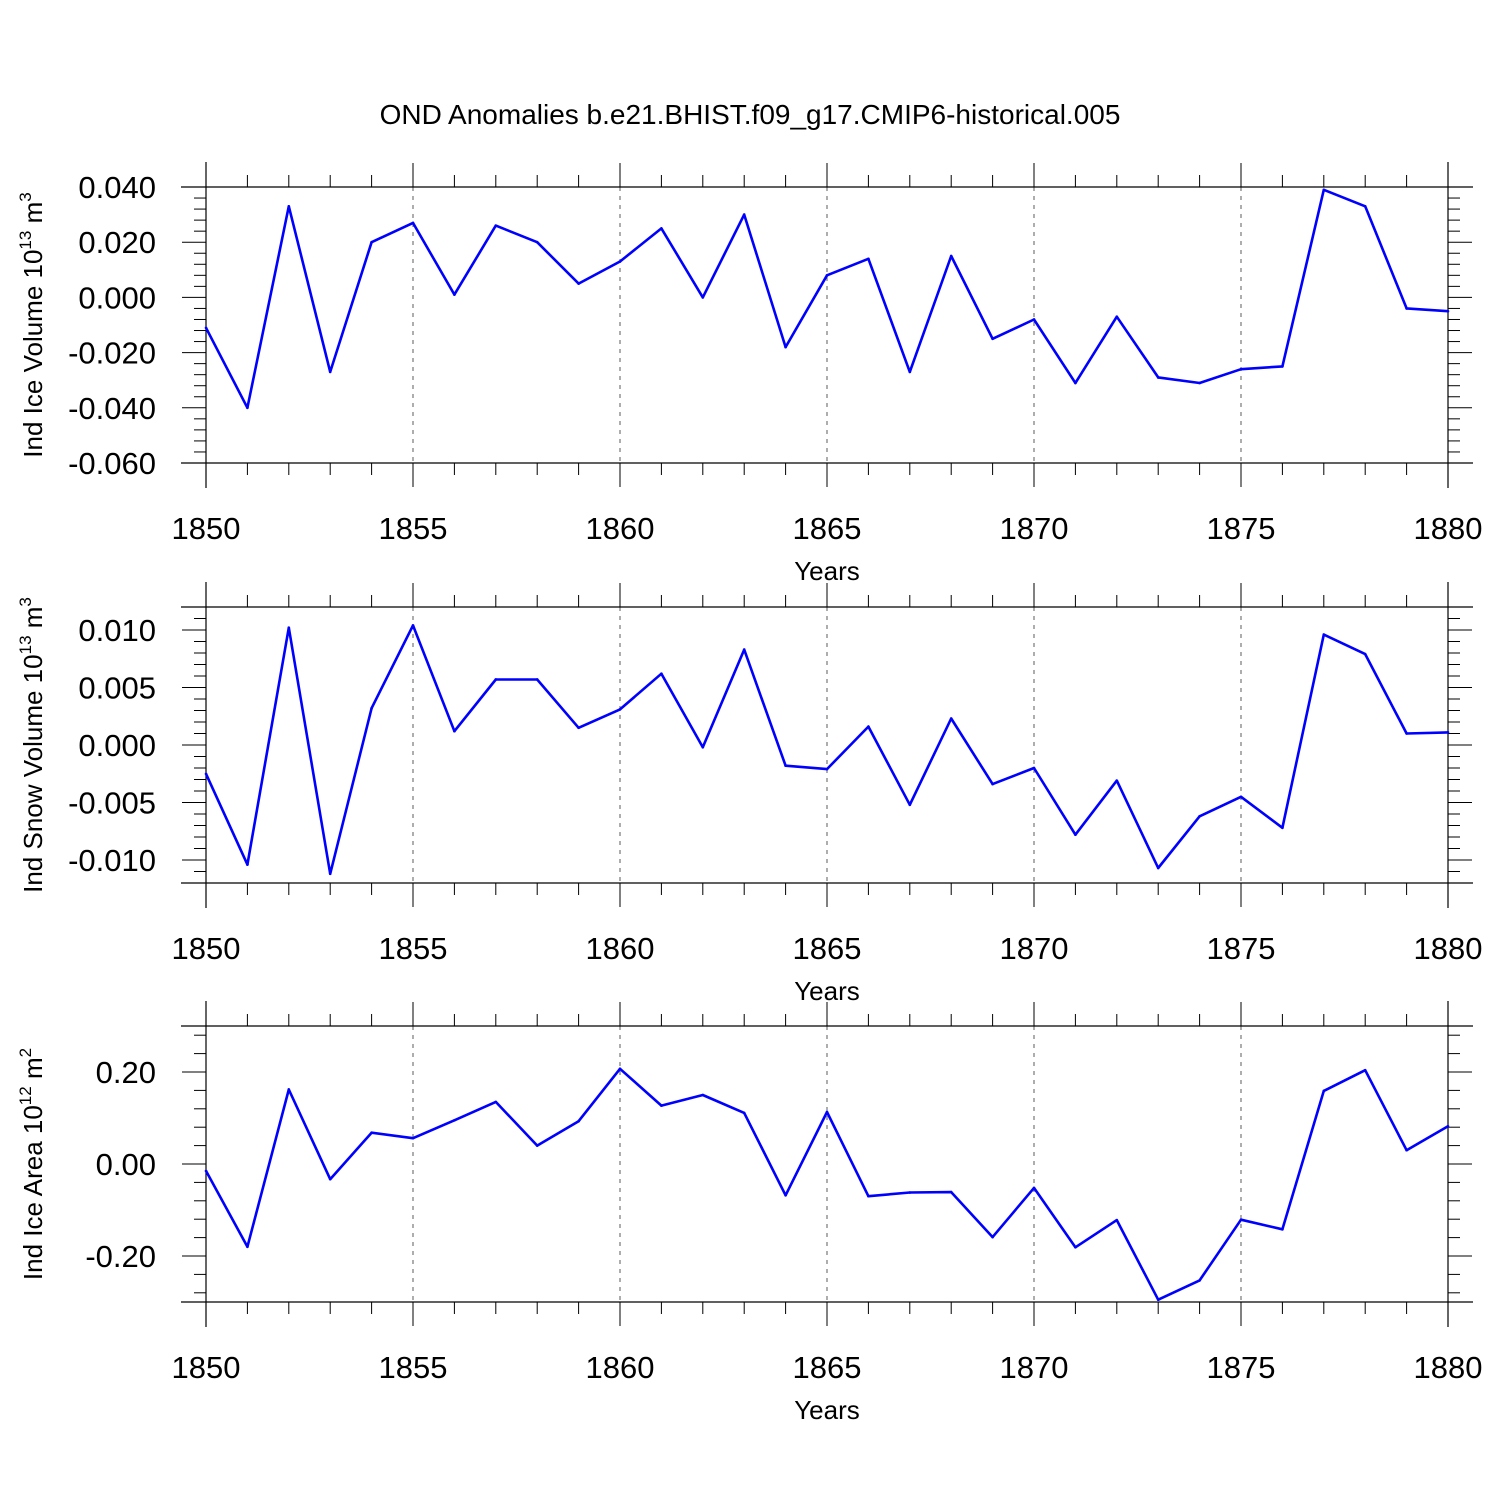 The height and width of the screenshot is (1500, 1500). I want to click on y-axis-label-exponent: 13, so click(25, 240).